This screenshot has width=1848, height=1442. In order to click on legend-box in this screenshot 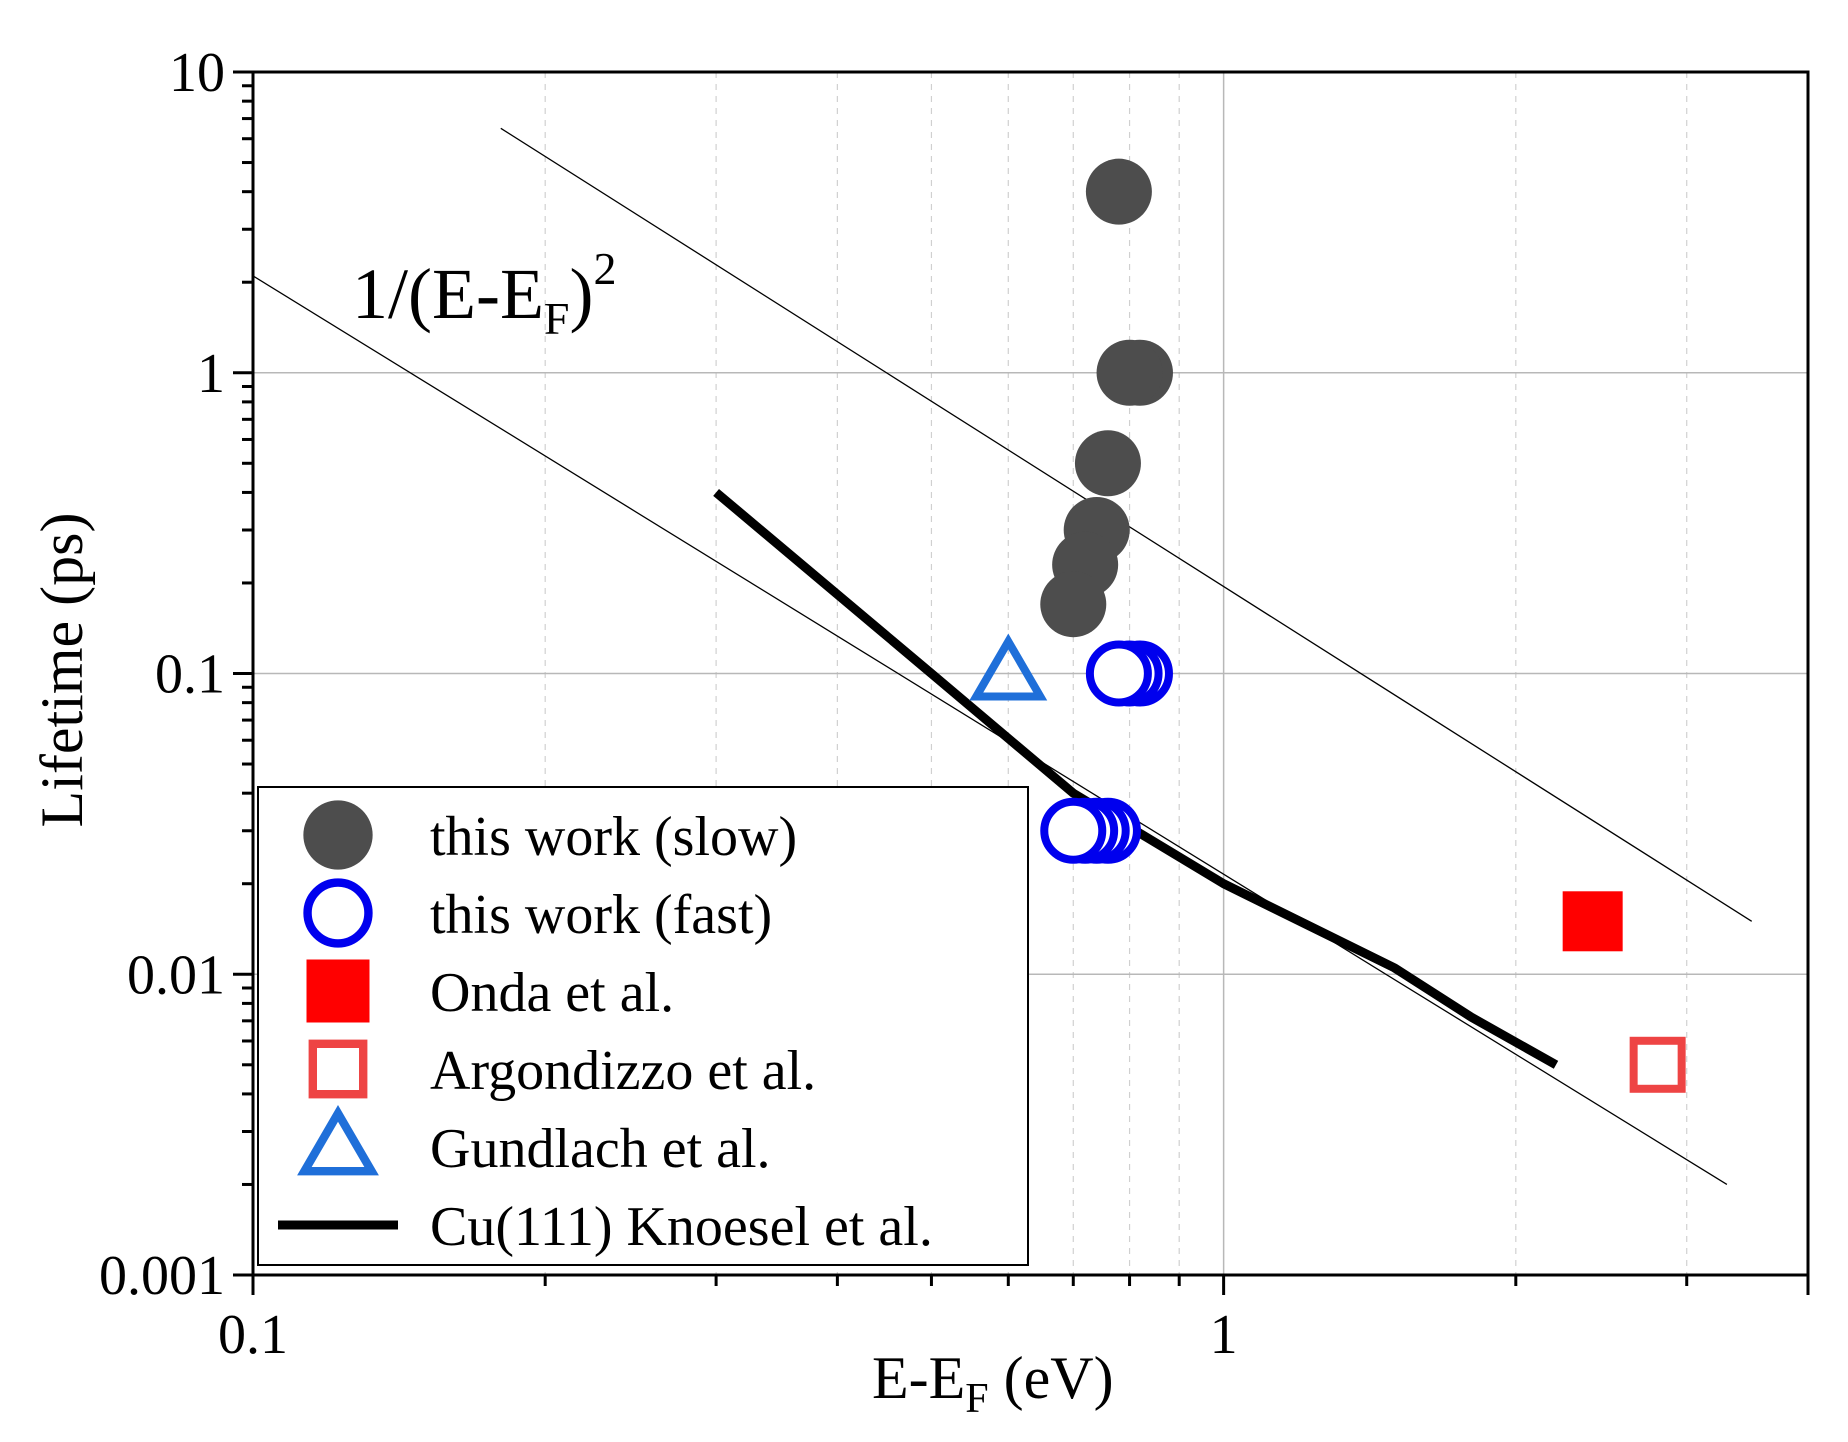, I will do `click(643, 1026)`.